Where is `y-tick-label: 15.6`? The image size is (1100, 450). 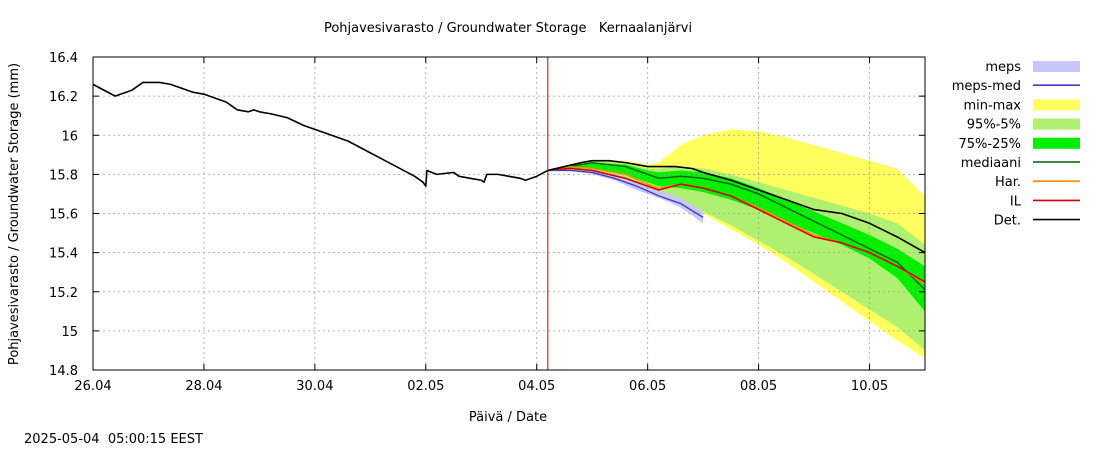 y-tick-label: 15.6 is located at coordinates (63, 215).